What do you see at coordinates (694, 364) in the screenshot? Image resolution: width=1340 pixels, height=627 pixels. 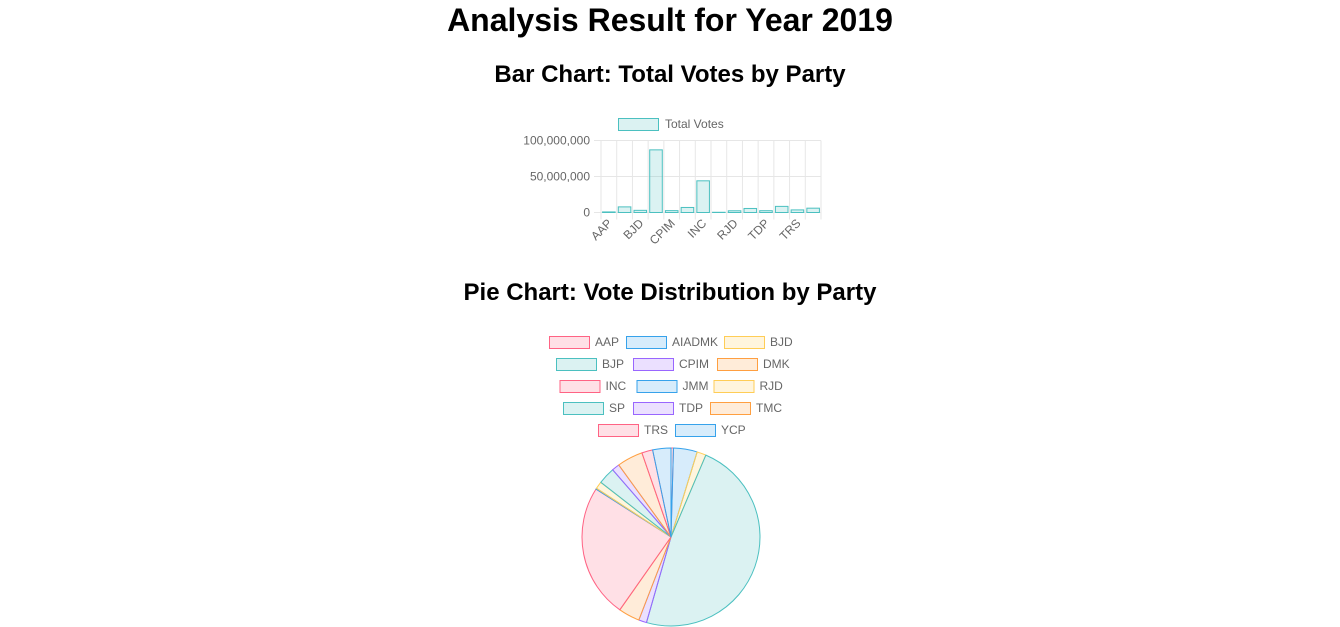 I see `pie-legend-label-CPIM: CPIM` at bounding box center [694, 364].